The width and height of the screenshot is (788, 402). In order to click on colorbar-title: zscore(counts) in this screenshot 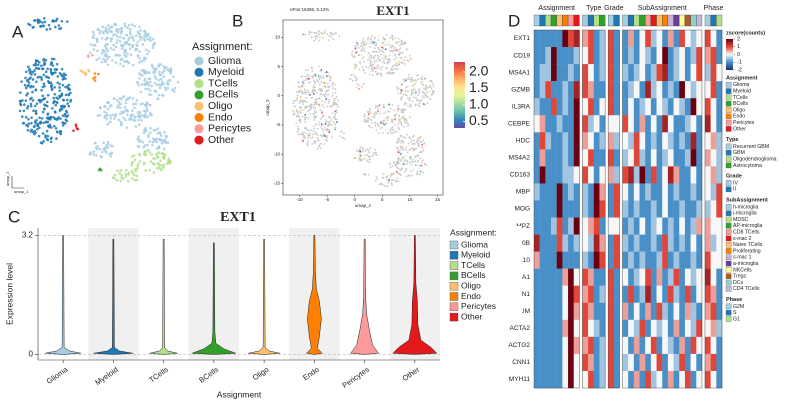, I will do `click(745, 33)`.